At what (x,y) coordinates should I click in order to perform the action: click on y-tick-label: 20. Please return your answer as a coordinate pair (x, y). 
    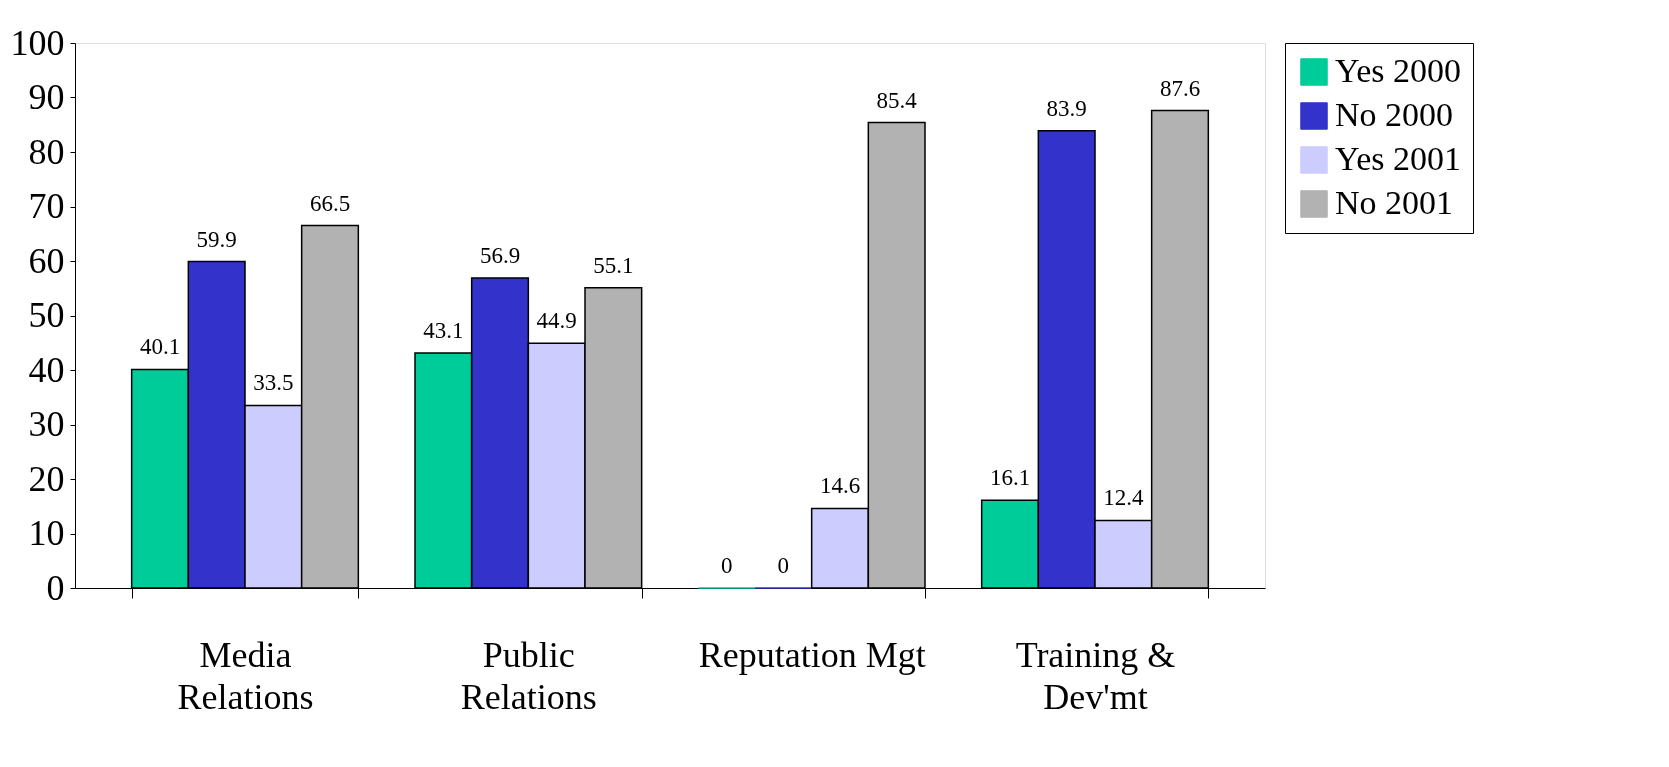
    Looking at the image, I should click on (46, 478).